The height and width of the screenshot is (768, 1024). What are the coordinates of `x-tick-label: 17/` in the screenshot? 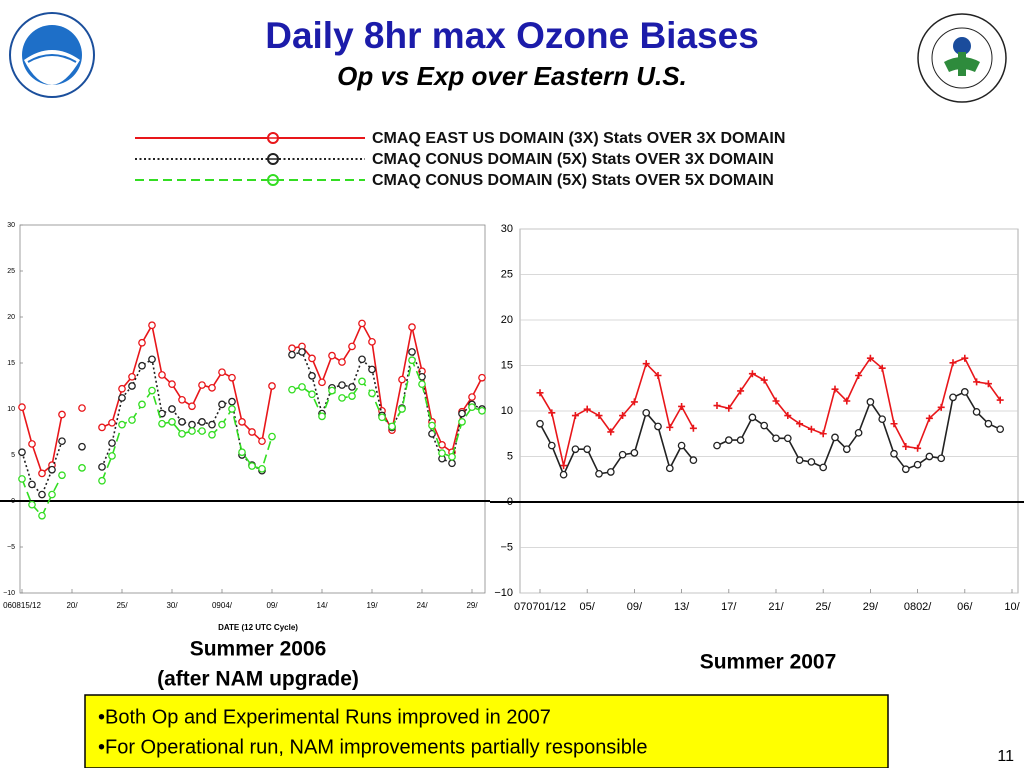 It's located at (729, 607).